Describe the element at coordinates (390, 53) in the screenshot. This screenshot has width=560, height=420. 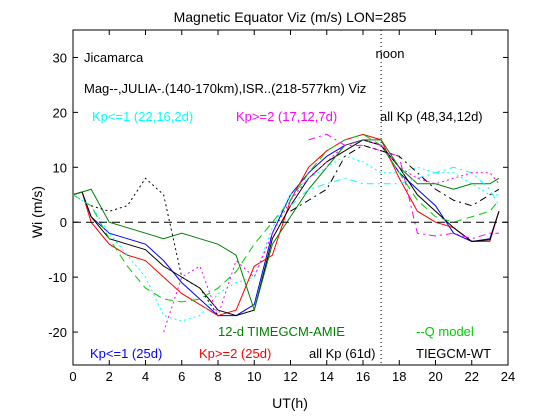
I see `noon-label: noon` at that location.